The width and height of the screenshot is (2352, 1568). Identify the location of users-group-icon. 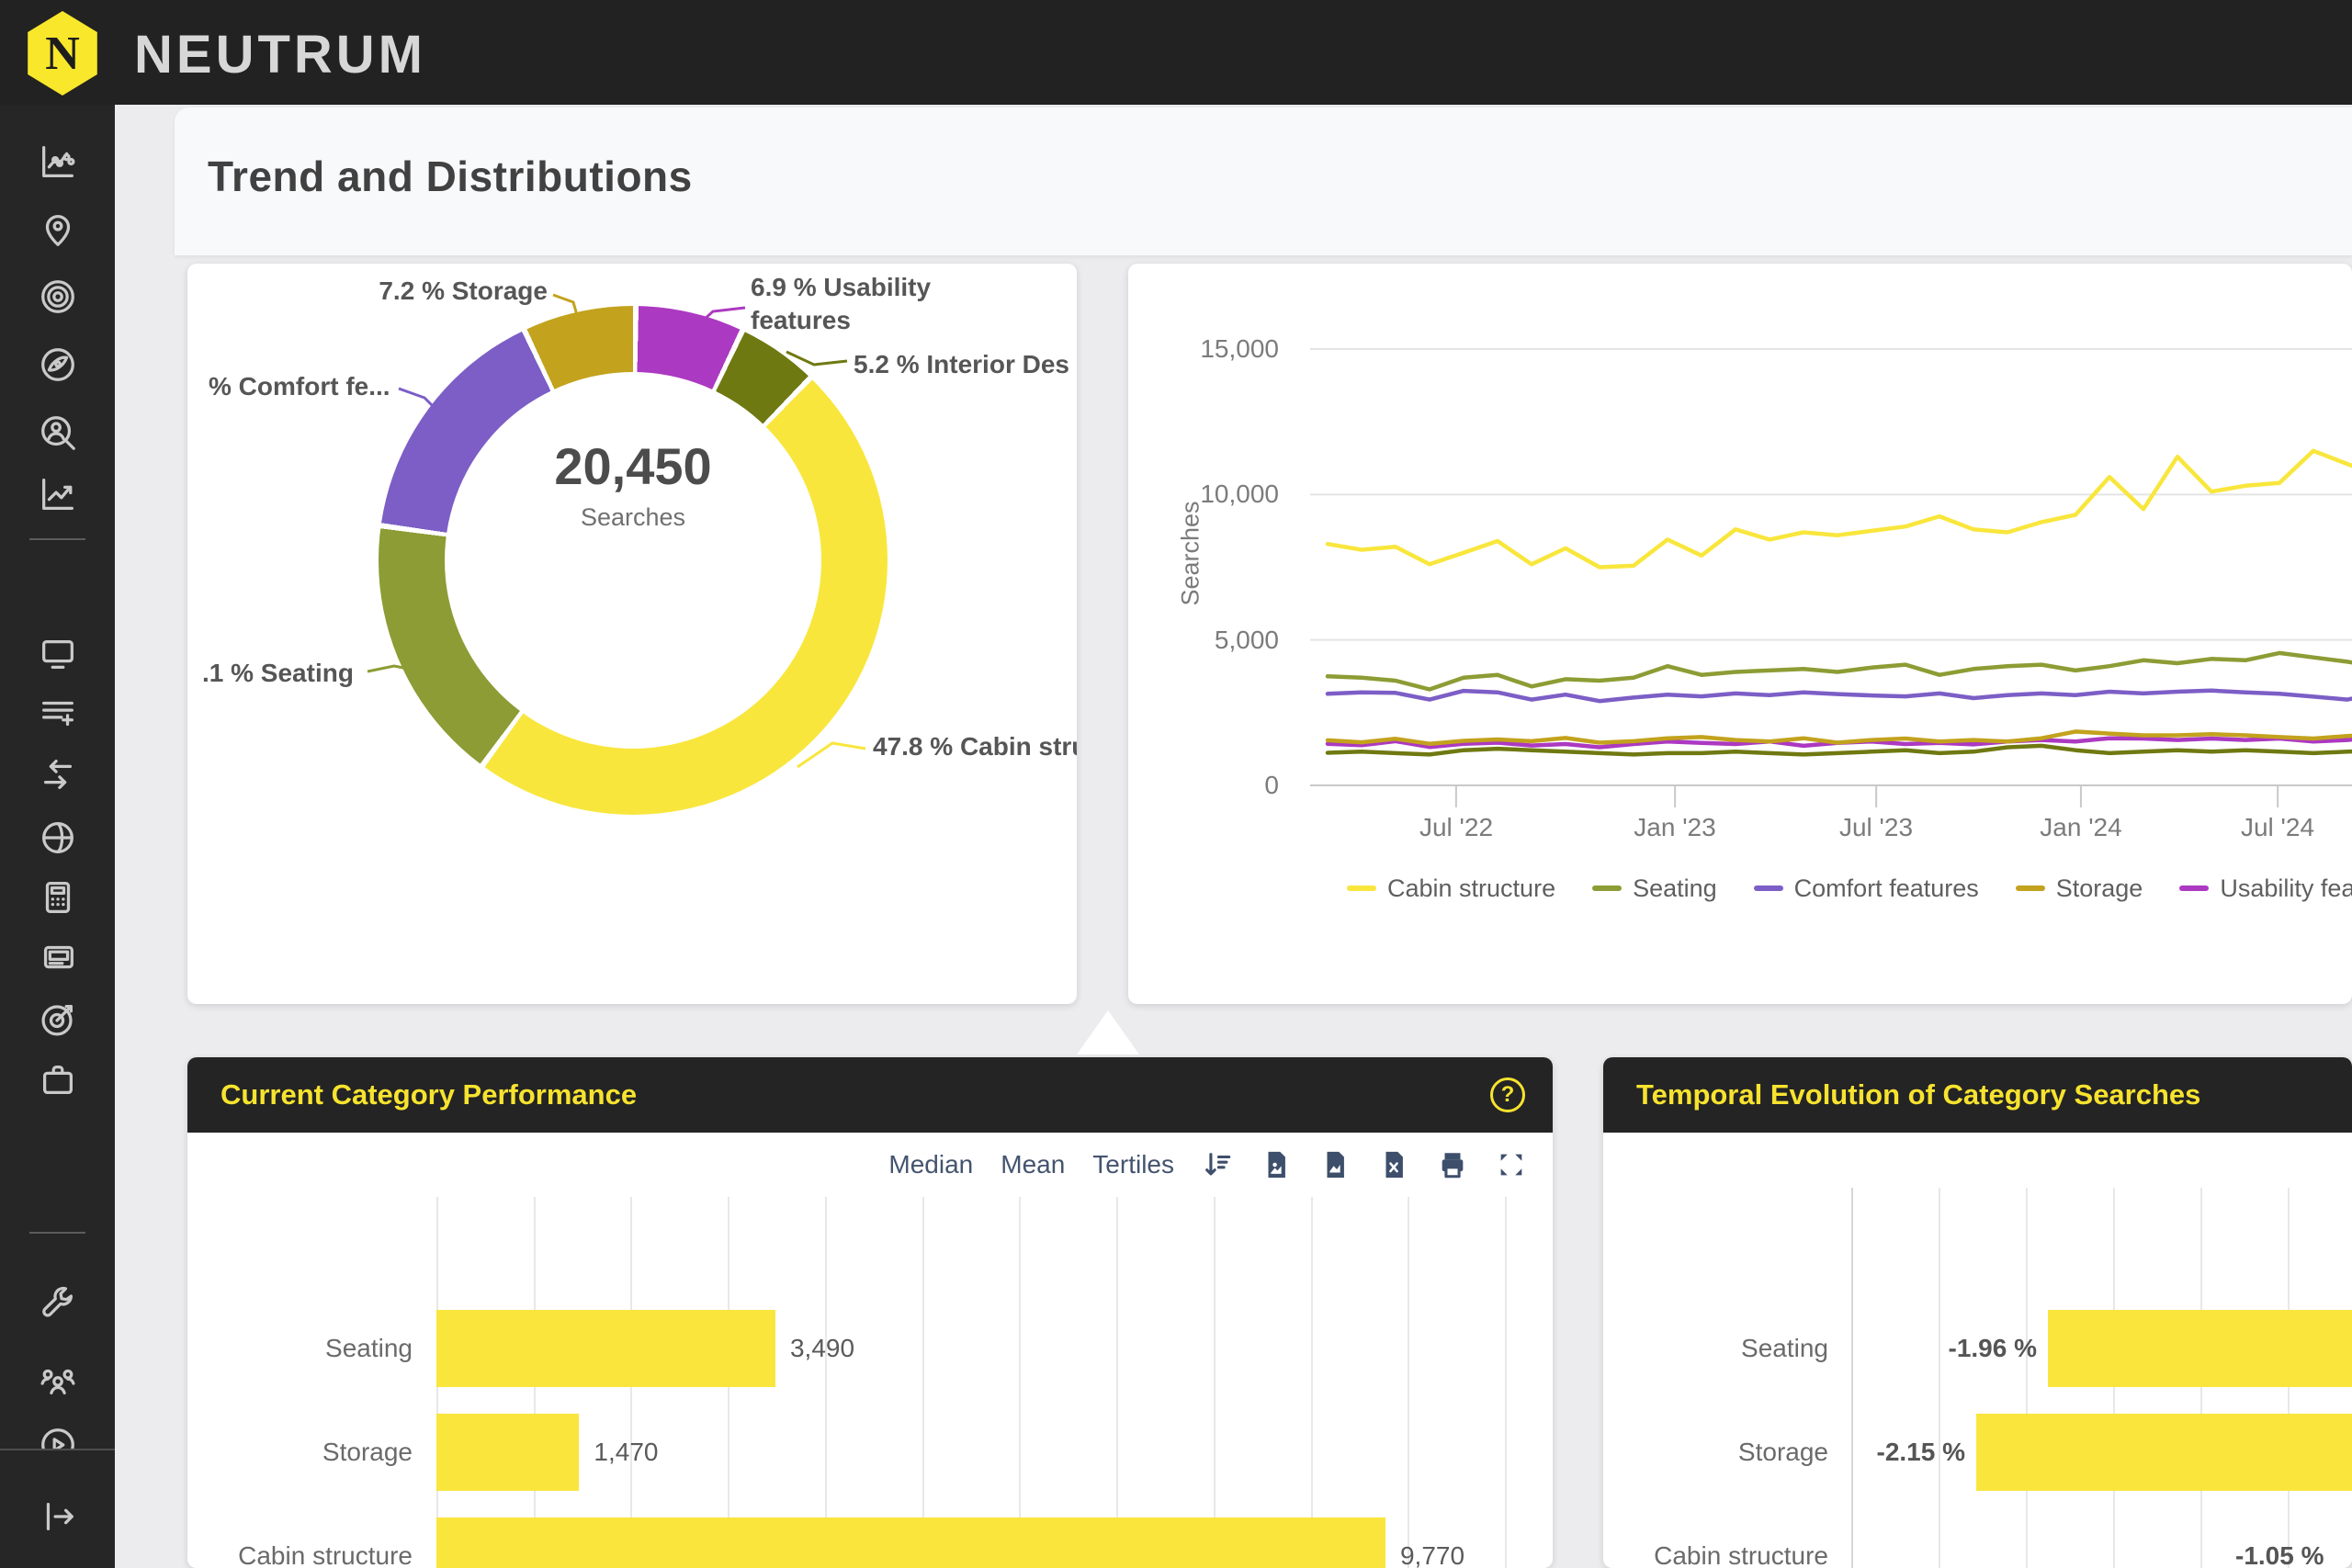
(57, 1382).